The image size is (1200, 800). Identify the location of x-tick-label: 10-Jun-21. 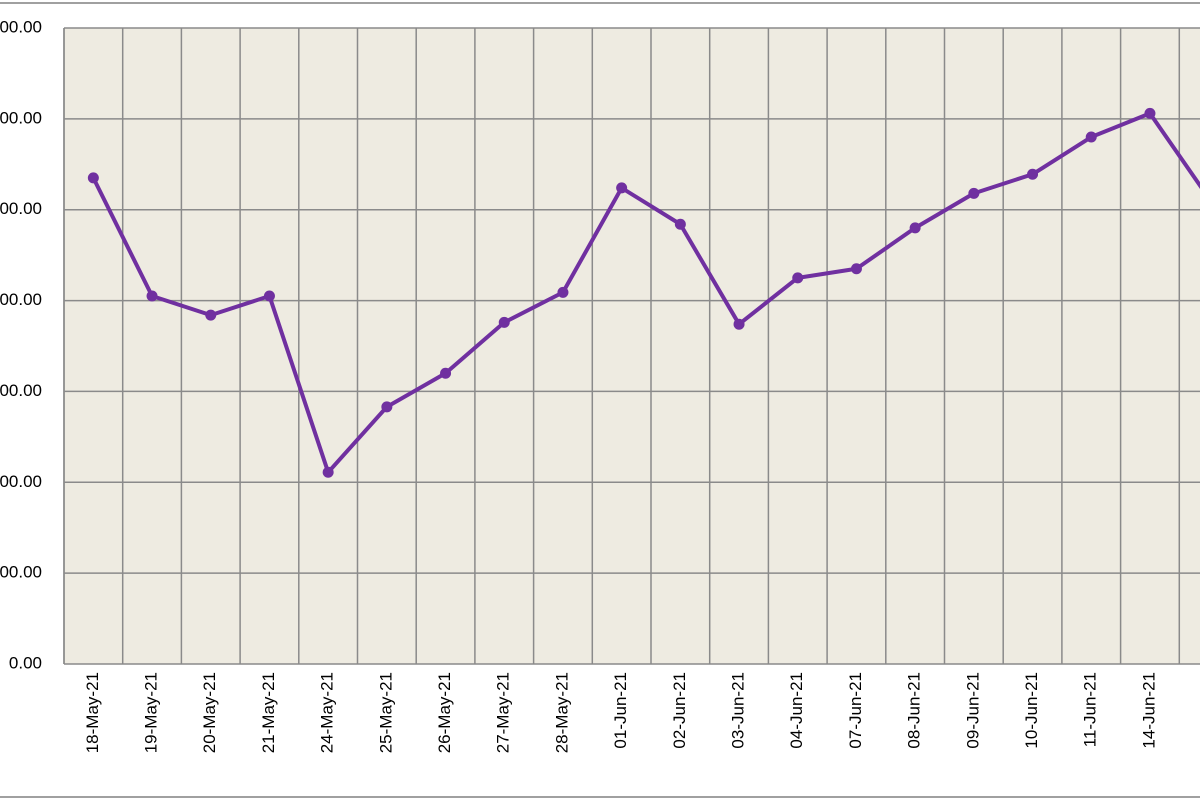
(1031, 710).